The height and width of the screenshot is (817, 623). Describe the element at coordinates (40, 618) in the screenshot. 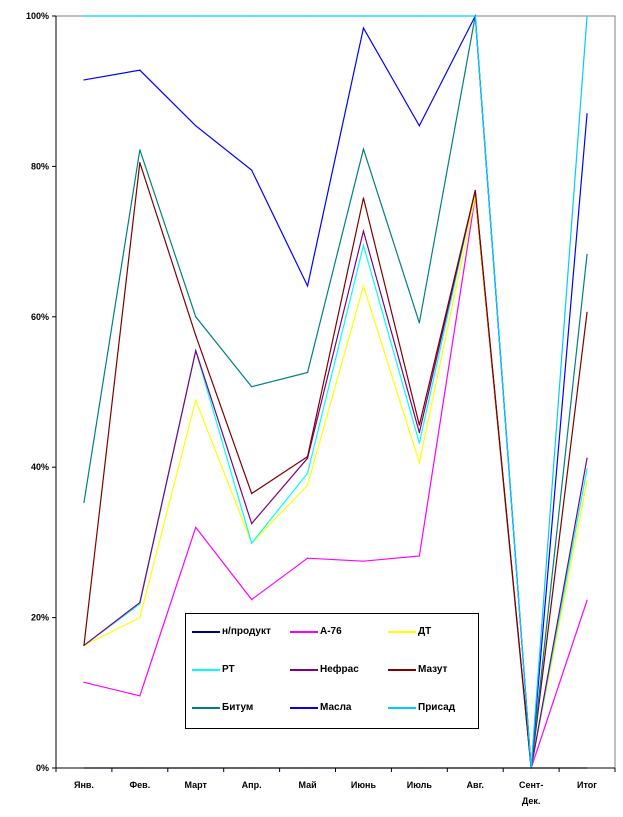

I see `y-tick-label: 20%` at that location.